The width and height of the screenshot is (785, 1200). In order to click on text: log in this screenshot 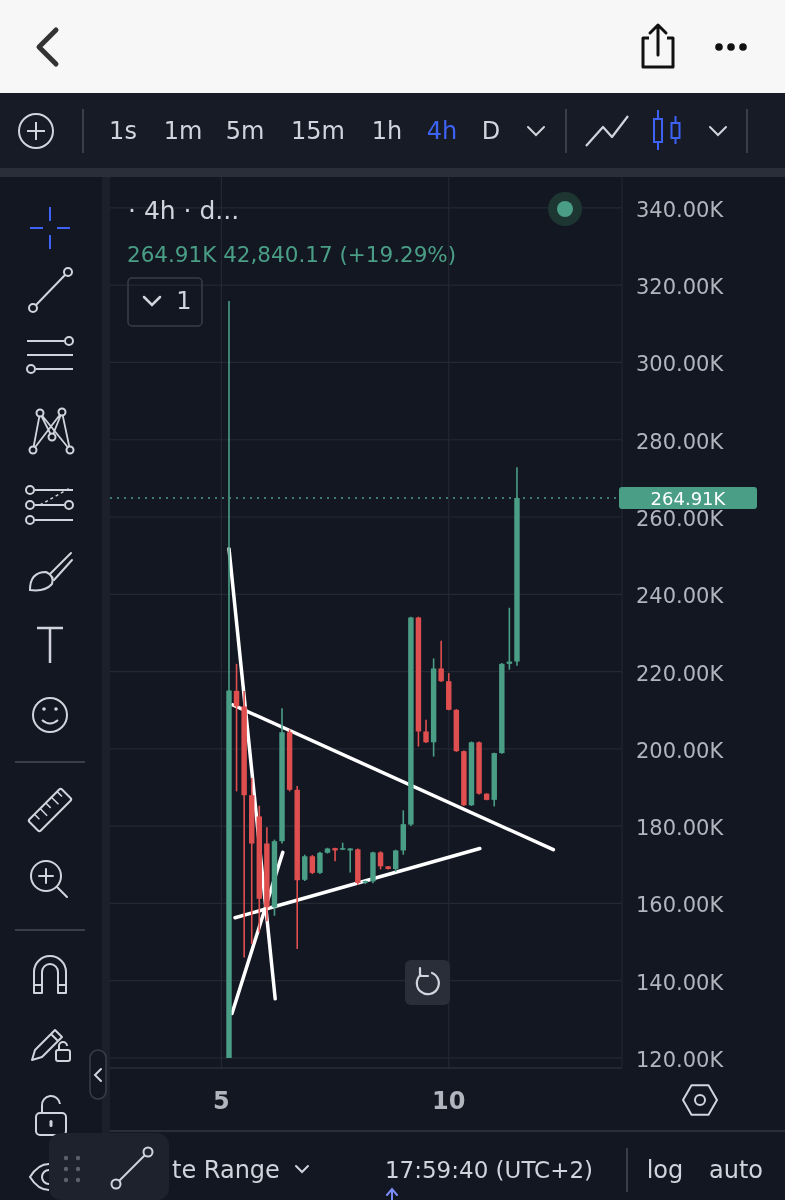, I will do `click(665, 1170)`.